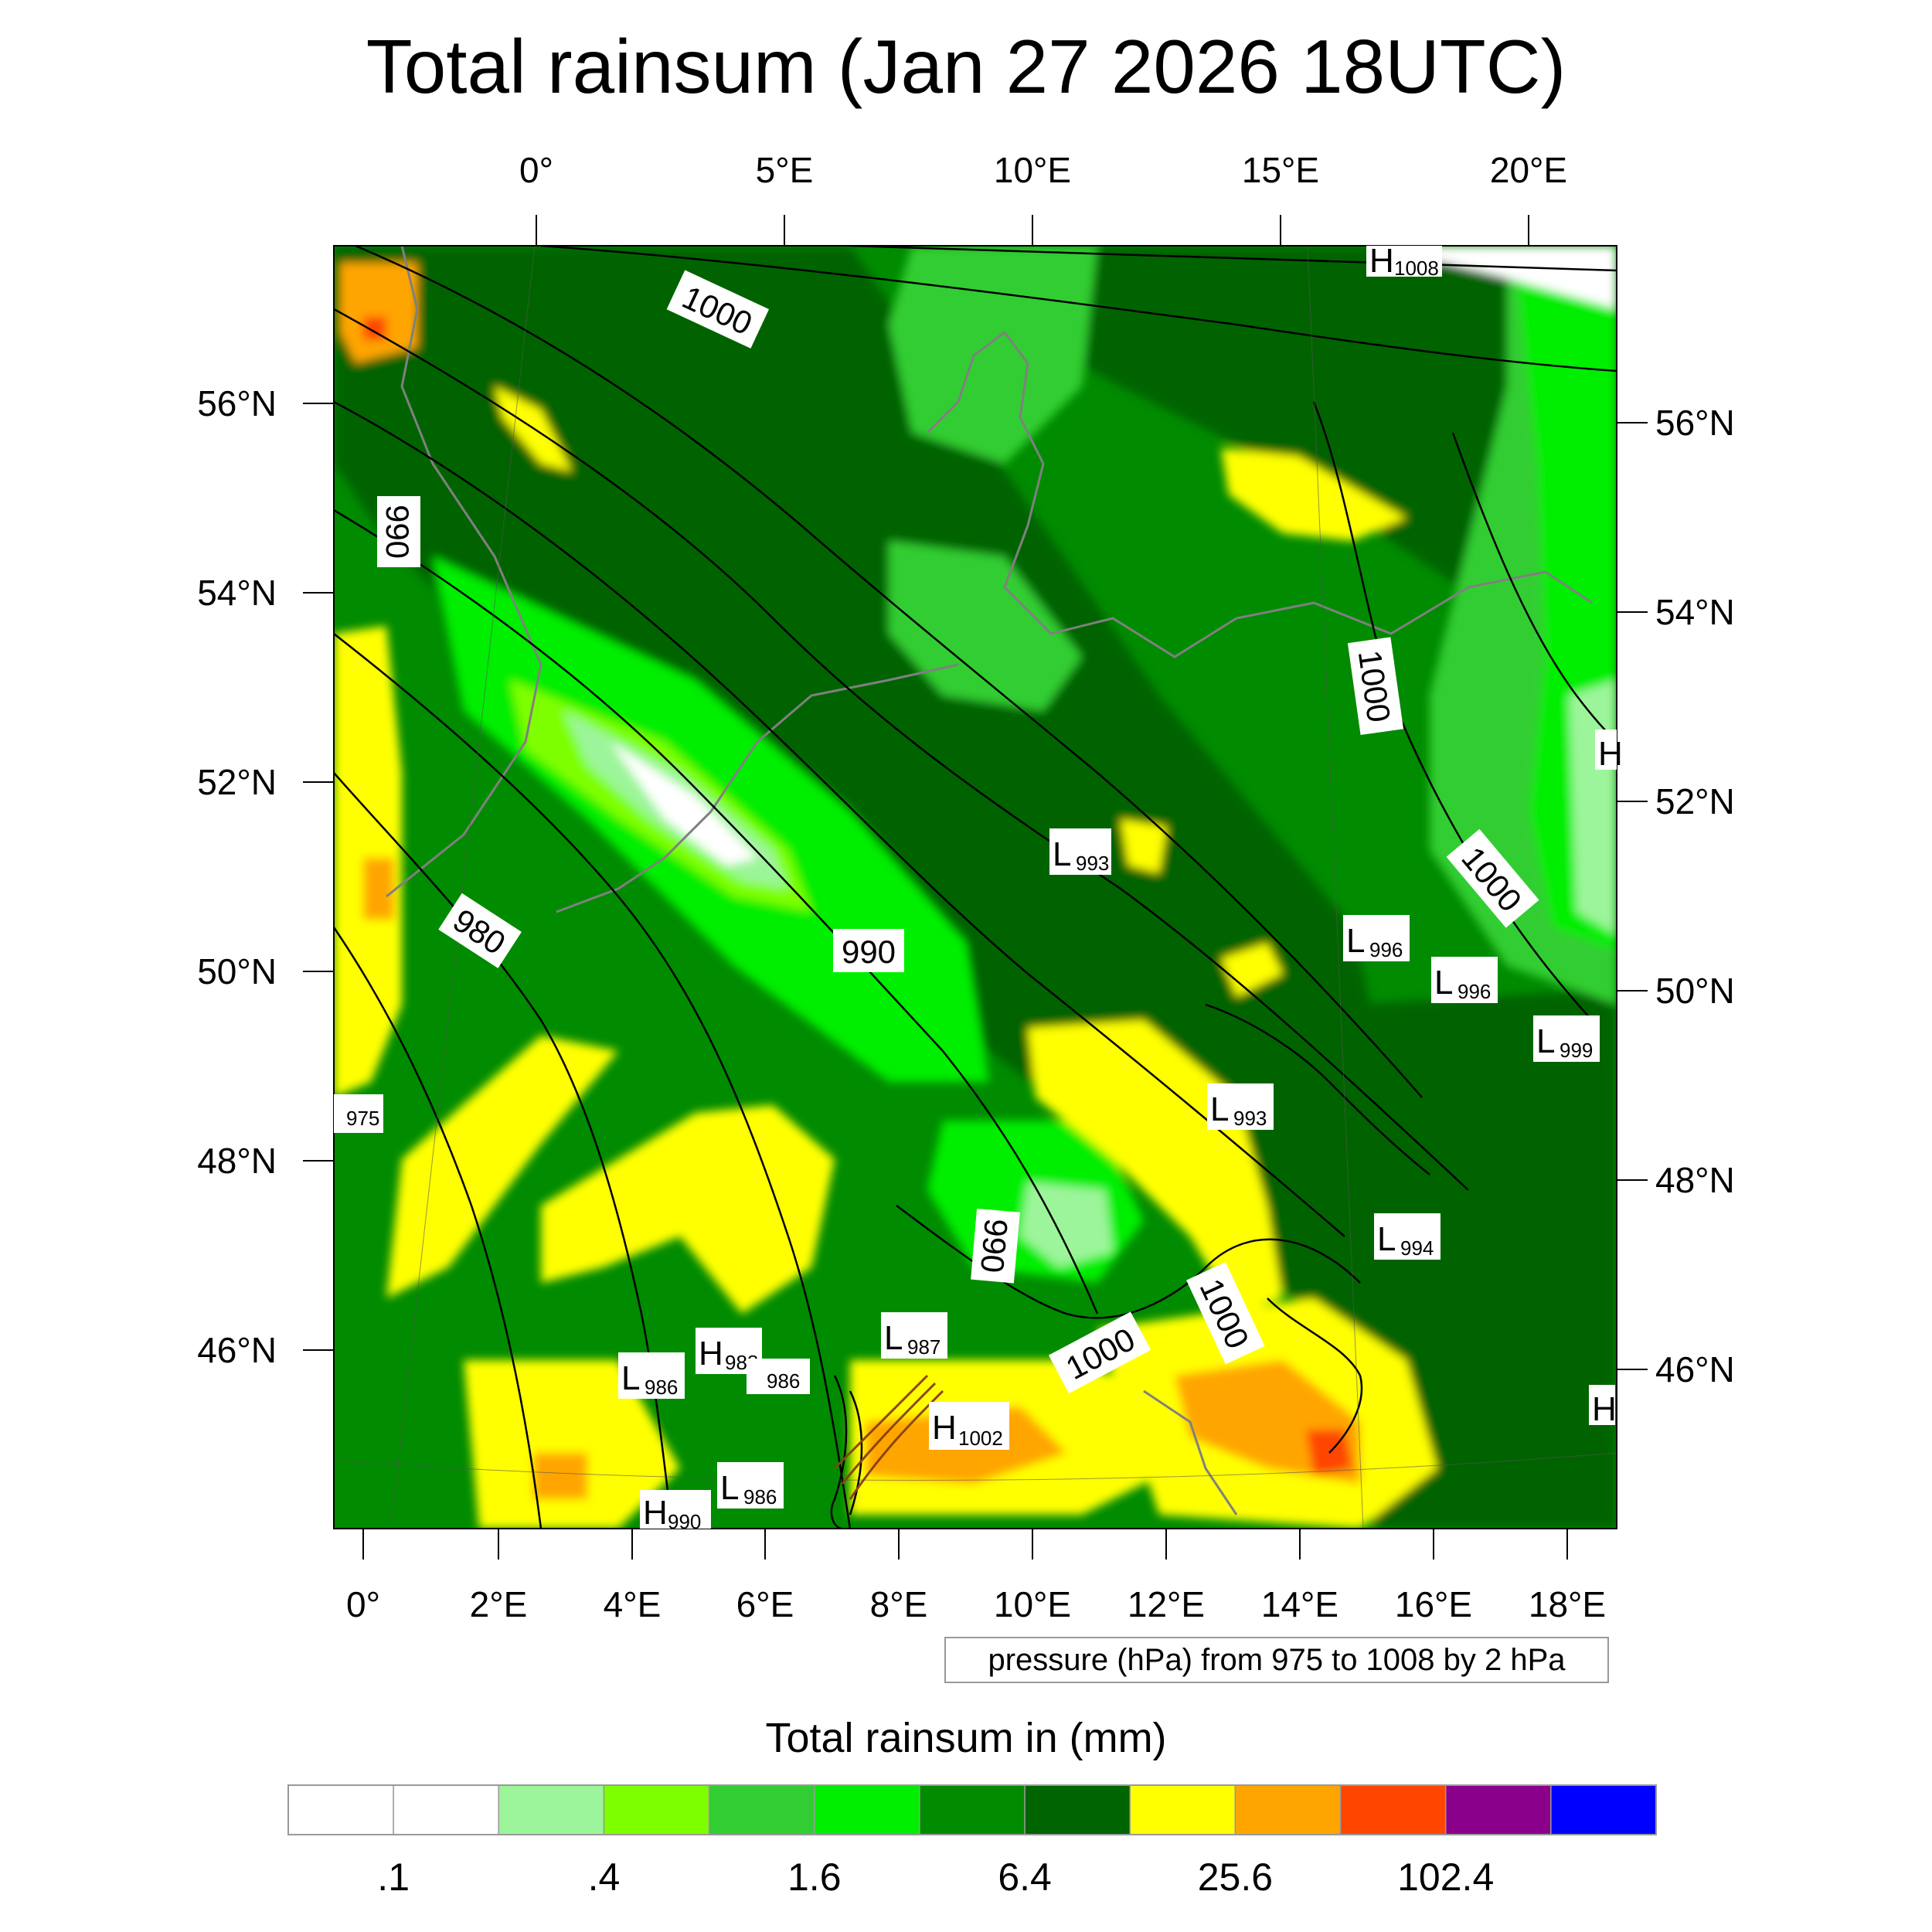  Describe the element at coordinates (1025, 1877) in the screenshot. I see `colorbar-label: 6.4` at that location.